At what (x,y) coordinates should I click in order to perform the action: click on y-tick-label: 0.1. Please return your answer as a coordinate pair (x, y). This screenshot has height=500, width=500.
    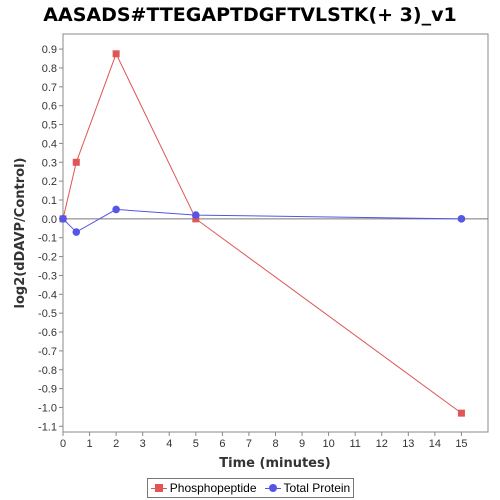
    Looking at the image, I should click on (49, 201).